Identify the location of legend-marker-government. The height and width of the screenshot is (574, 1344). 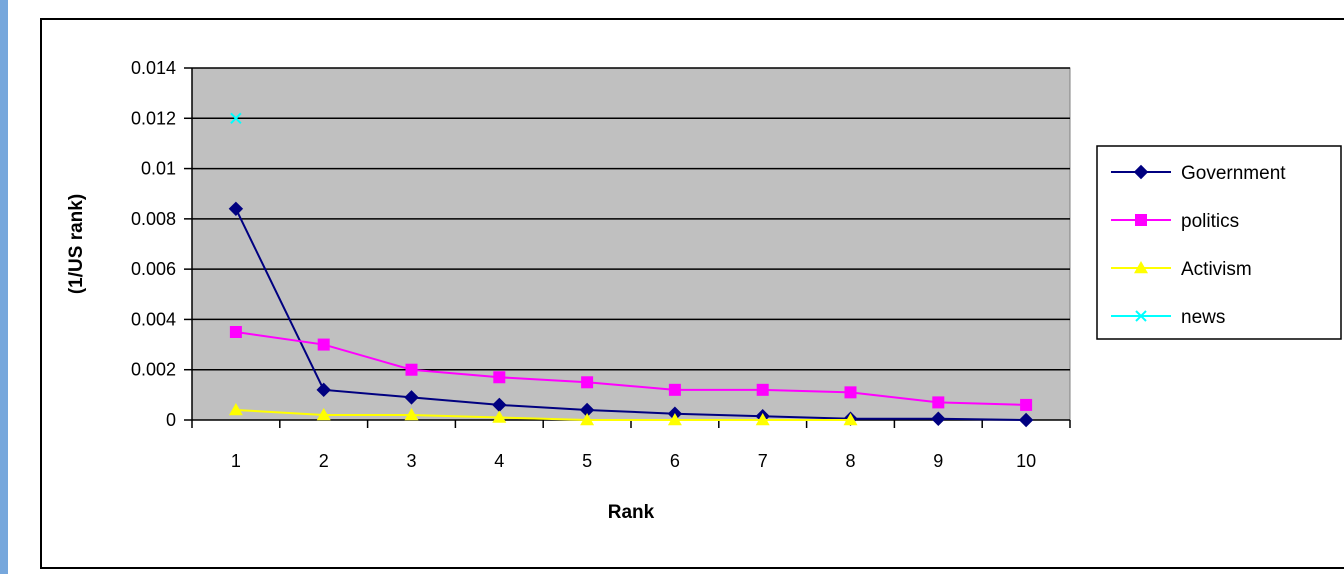
(1141, 172).